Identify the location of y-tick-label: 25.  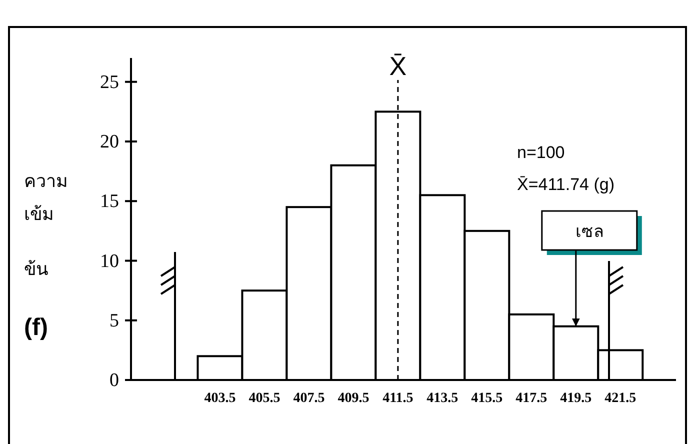
(109, 82).